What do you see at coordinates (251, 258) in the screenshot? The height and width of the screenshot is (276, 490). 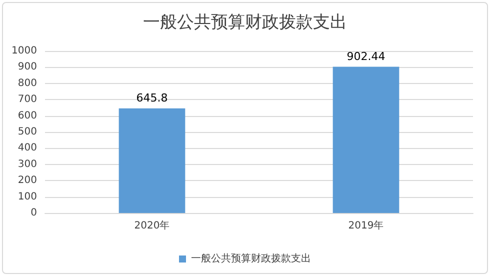 I see `legend-label: 一般公共预算财政拨款支出` at bounding box center [251, 258].